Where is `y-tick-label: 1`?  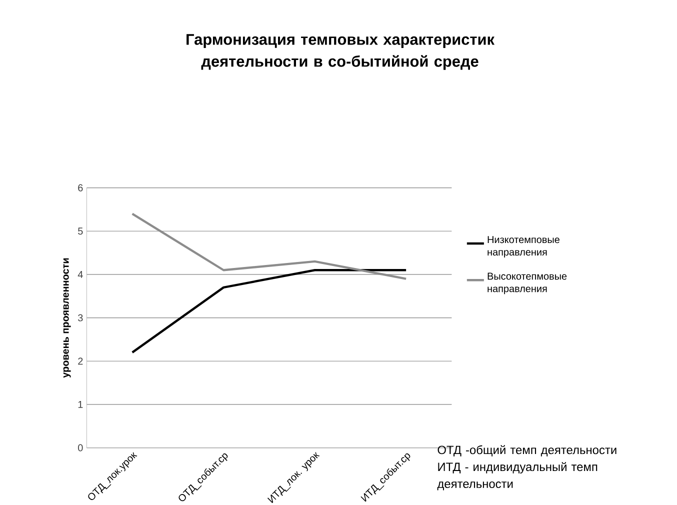
y-tick-label: 1 is located at coordinates (80, 404).